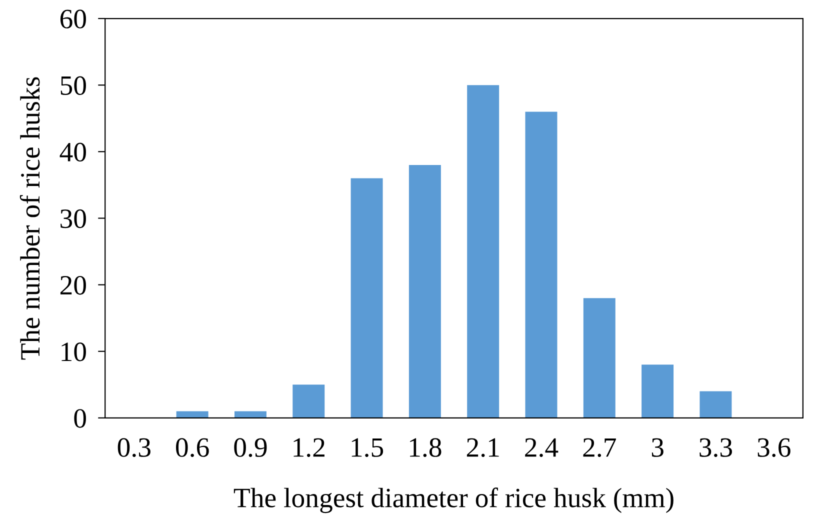 Image resolution: width=821 pixels, height=529 pixels. I want to click on x-tick-label: 1.5, so click(368, 448).